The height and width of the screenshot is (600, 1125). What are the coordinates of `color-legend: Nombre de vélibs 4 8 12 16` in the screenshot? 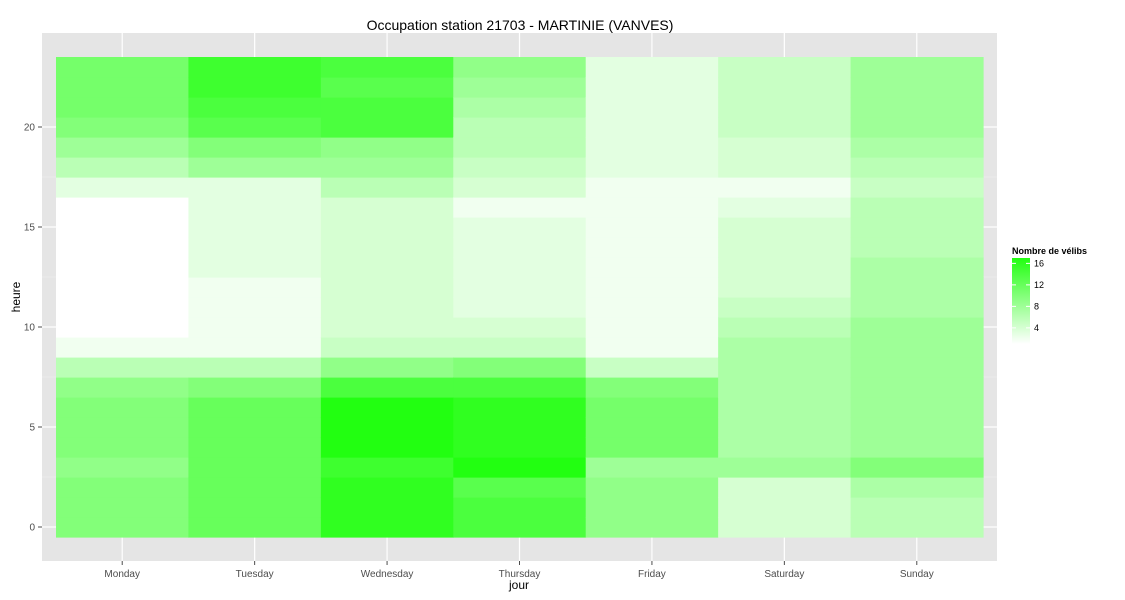 It's located at (1049, 295).